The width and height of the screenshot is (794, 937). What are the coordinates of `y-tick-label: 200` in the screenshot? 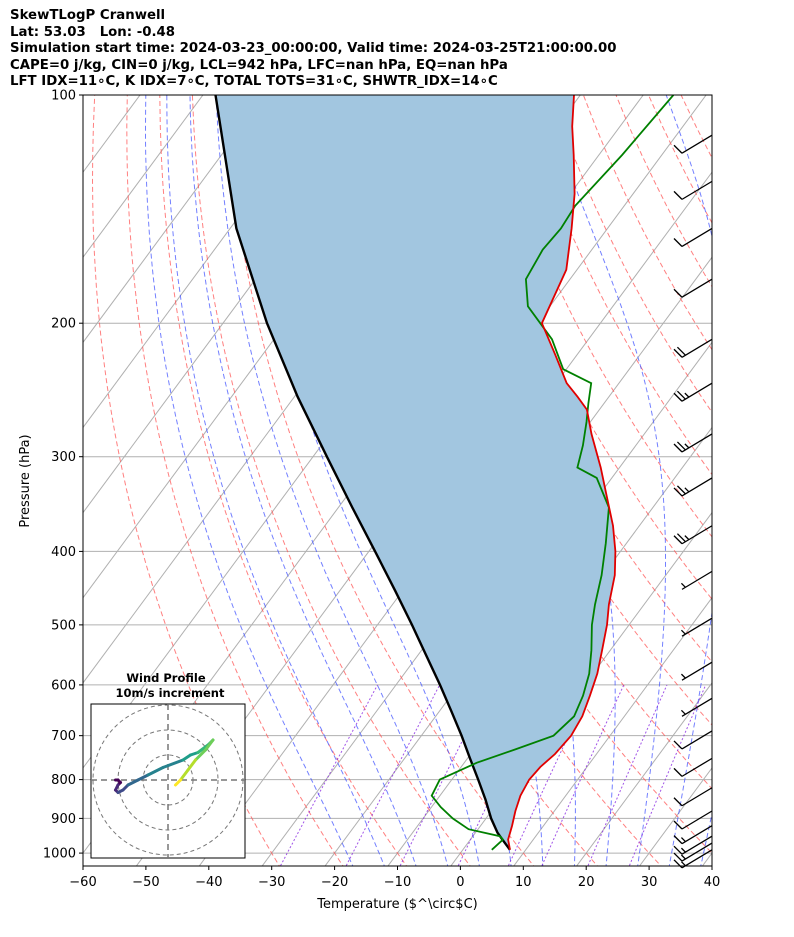 It's located at (63, 324).